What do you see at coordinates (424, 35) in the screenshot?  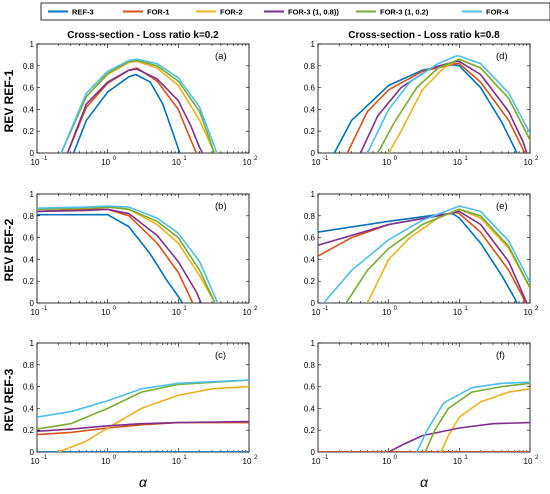 I see `column-title-right: Cross-section - Loss ratio k=0.8` at bounding box center [424, 35].